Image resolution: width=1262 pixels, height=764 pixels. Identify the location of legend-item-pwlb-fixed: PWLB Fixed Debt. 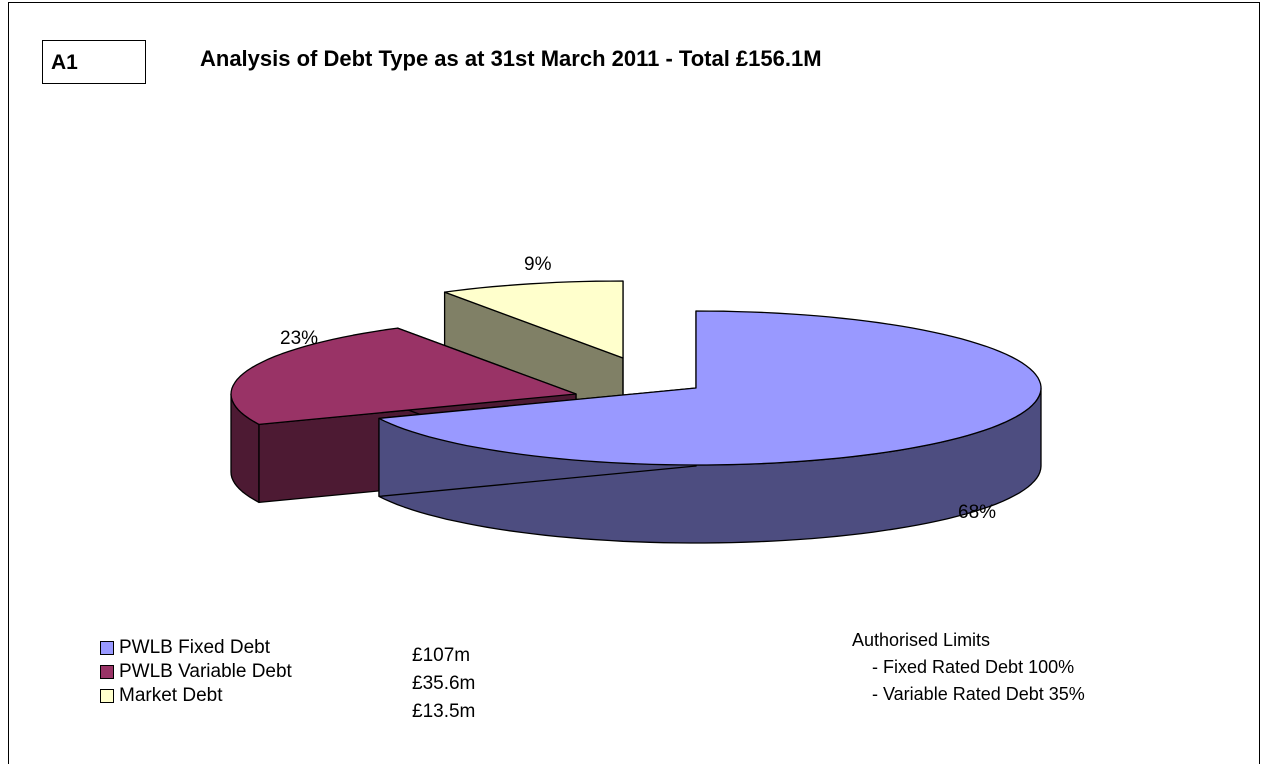
(196, 648).